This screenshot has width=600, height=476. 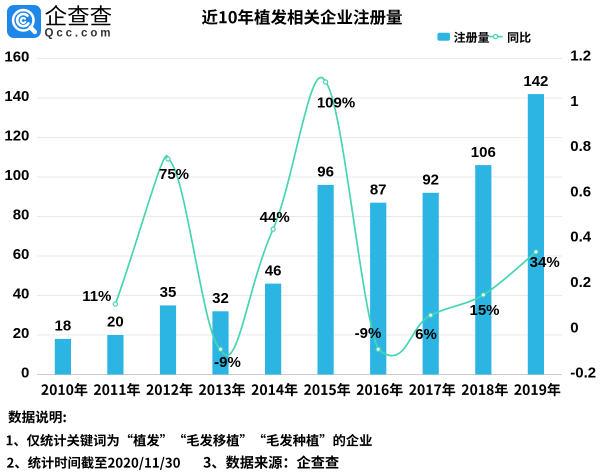 What do you see at coordinates (63, 326) in the screenshot?
I see `svg-text: 18` at bounding box center [63, 326].